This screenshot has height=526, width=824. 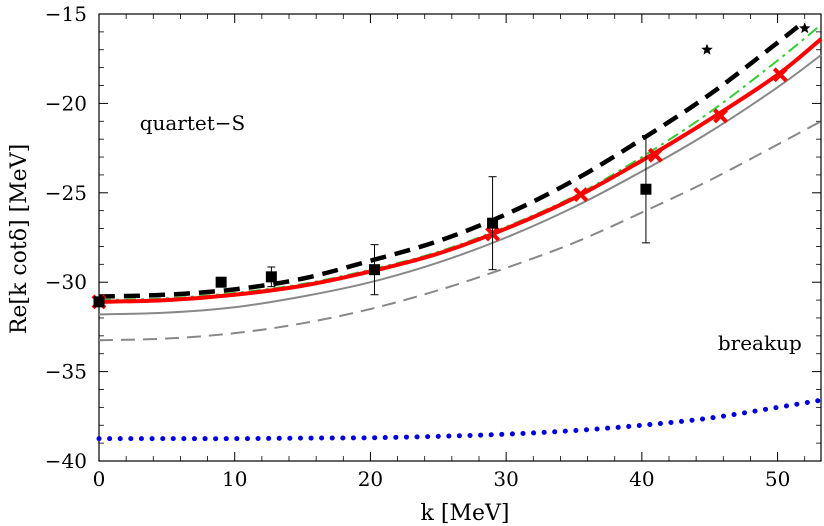 What do you see at coordinates (66, 372) in the screenshot?
I see `y-tick-label: −35` at bounding box center [66, 372].